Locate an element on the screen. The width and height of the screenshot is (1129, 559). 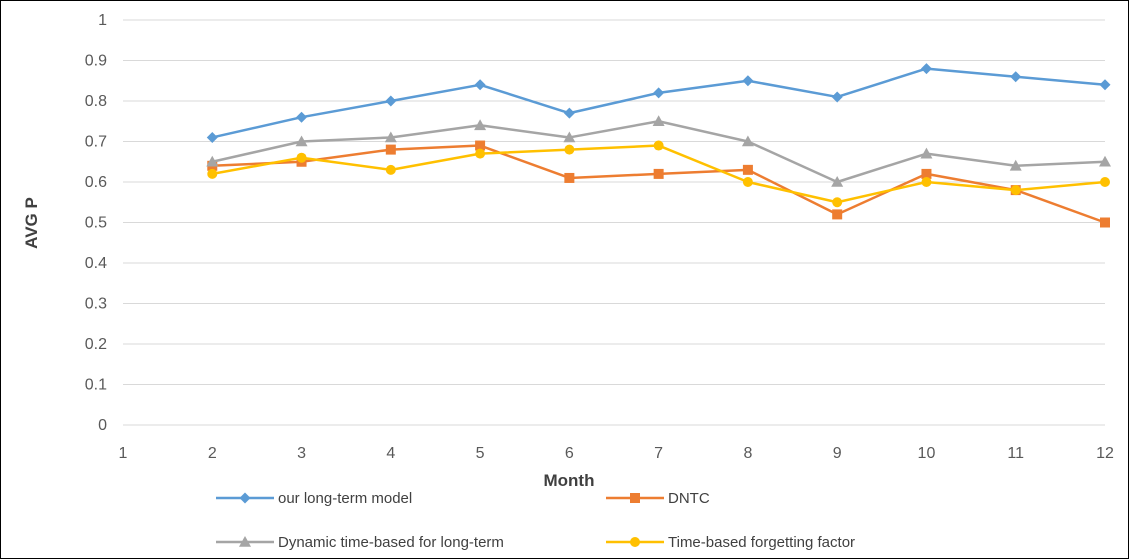
x-tick-label: 12 is located at coordinates (1105, 453).